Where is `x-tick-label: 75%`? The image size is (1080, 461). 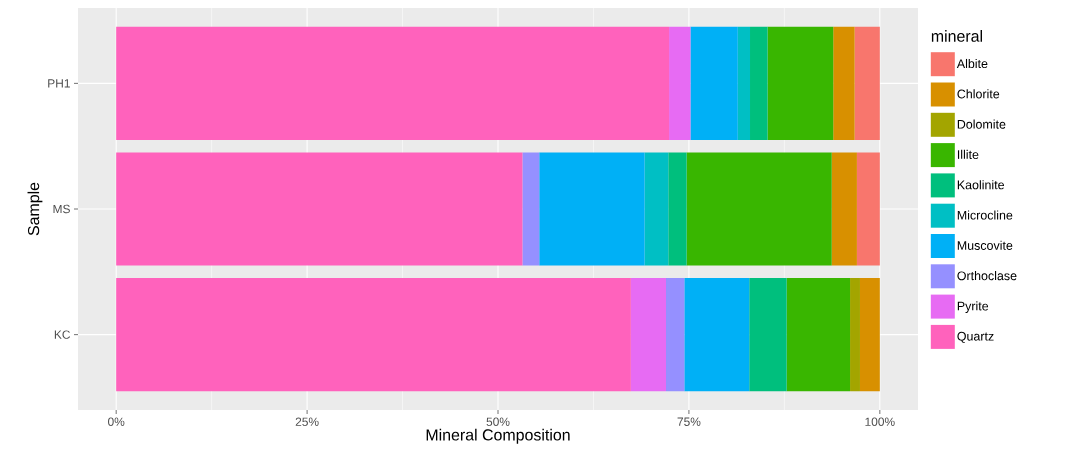
x-tick-label: 75% is located at coordinates (689, 421).